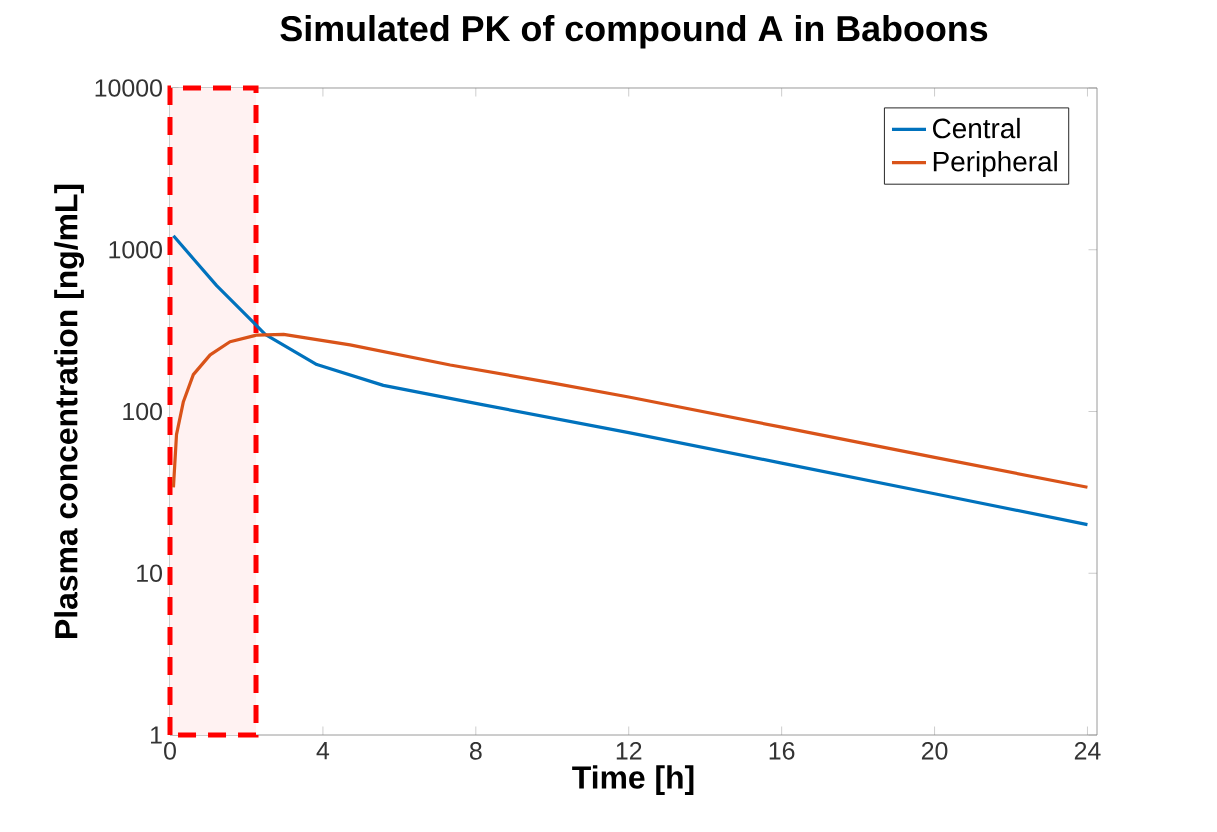  I want to click on x-axis-title: Time [h], so click(633, 780).